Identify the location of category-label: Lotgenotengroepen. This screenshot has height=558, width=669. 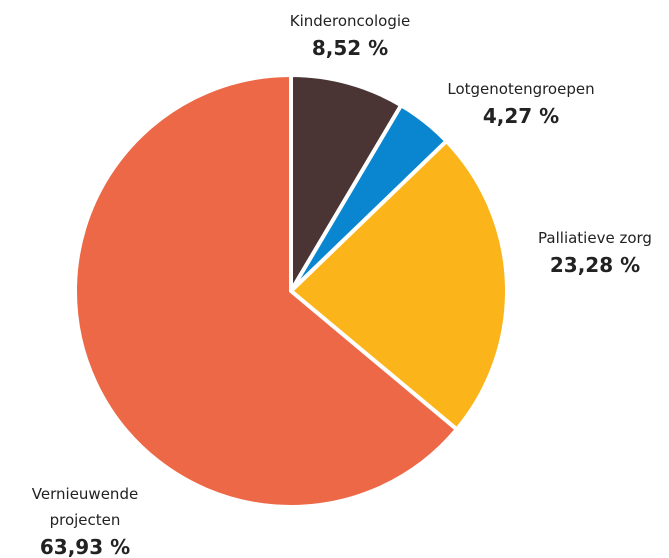
(521, 89).